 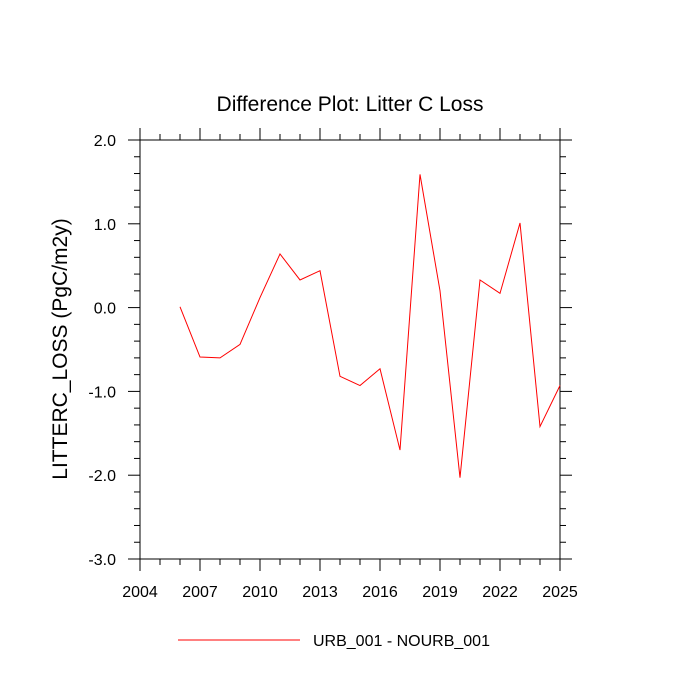 What do you see at coordinates (401, 641) in the screenshot?
I see `legend-label: URB_001 - NOURB_001` at bounding box center [401, 641].